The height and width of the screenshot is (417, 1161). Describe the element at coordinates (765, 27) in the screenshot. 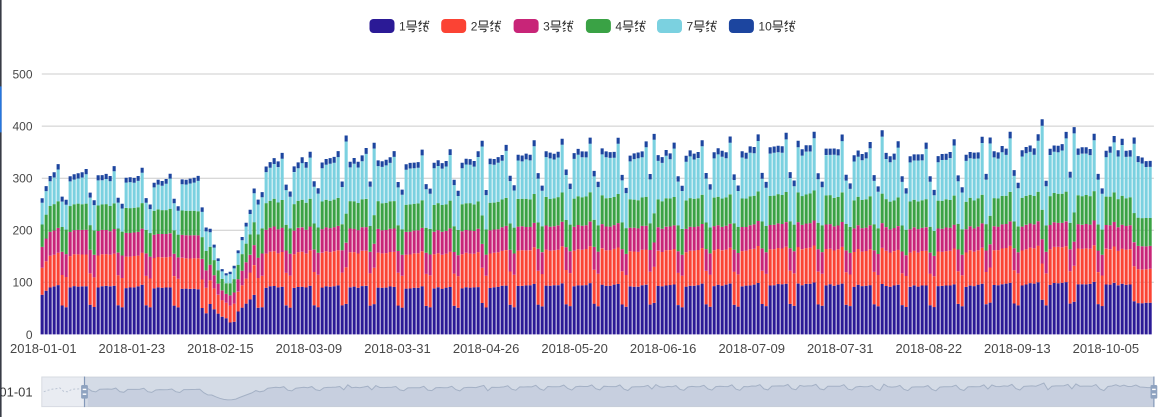

I see `svg-text: 10` at that location.